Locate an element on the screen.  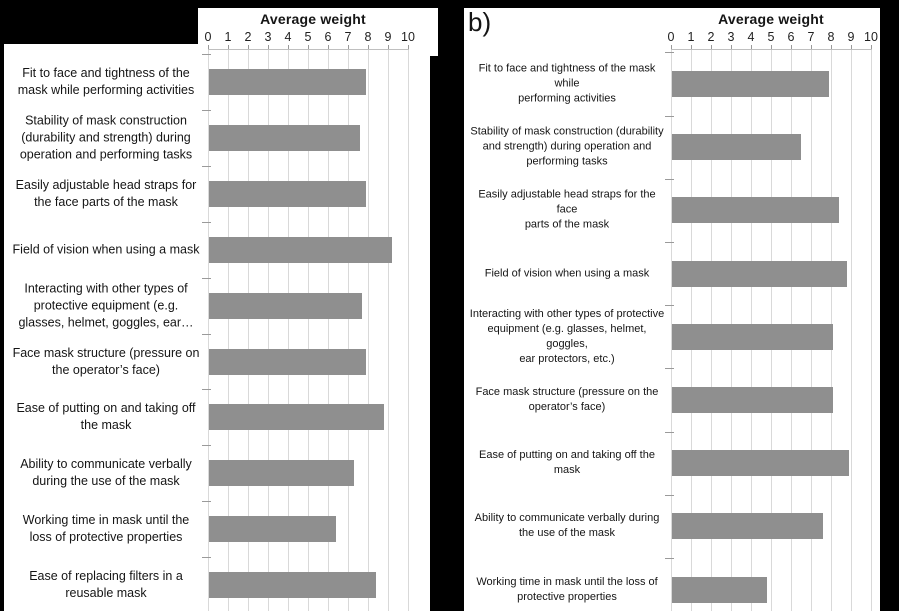
chart-a-title: Average weight is located at coordinates (313, 19).